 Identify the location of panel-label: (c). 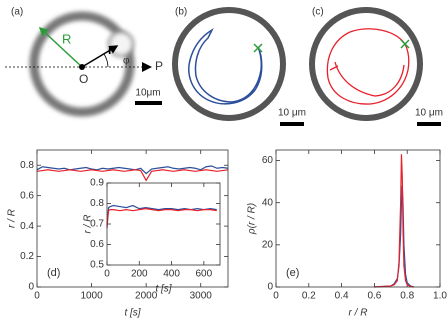
(318, 12).